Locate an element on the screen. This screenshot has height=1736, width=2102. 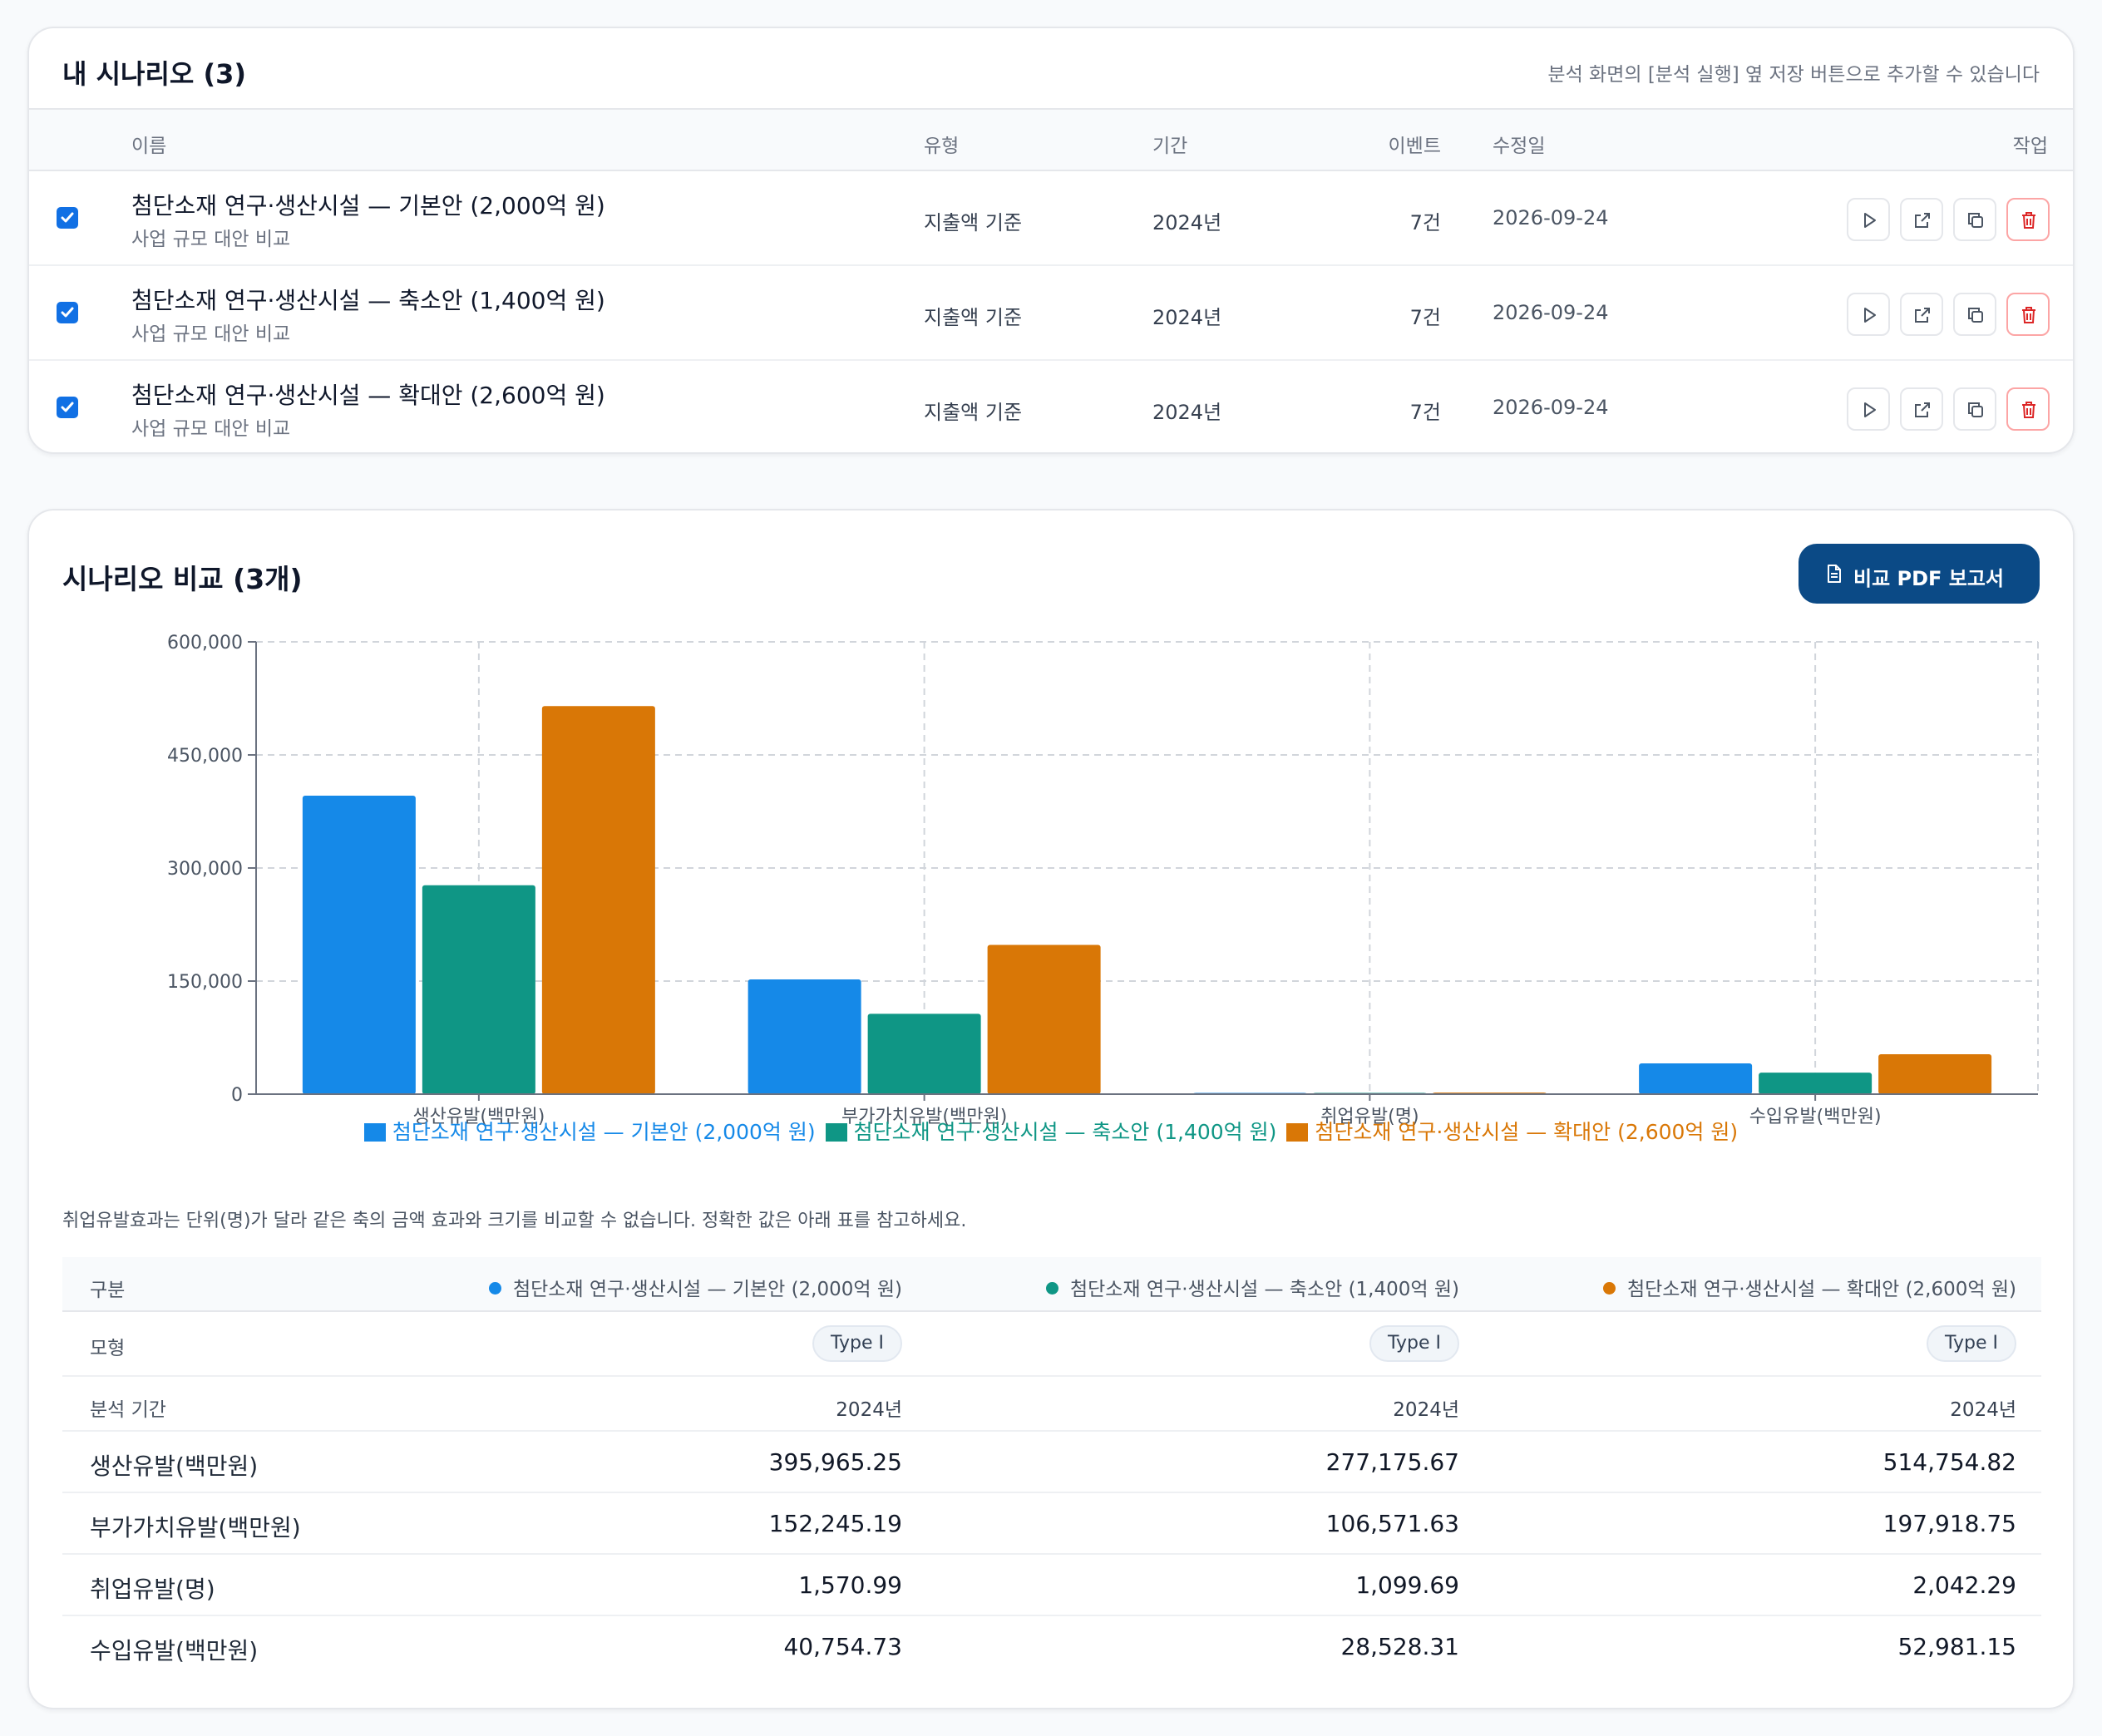
column-header: 첨단소재 연구·생산시설 — 축소안 (1,400억 원) is located at coordinates (1252, 1287).